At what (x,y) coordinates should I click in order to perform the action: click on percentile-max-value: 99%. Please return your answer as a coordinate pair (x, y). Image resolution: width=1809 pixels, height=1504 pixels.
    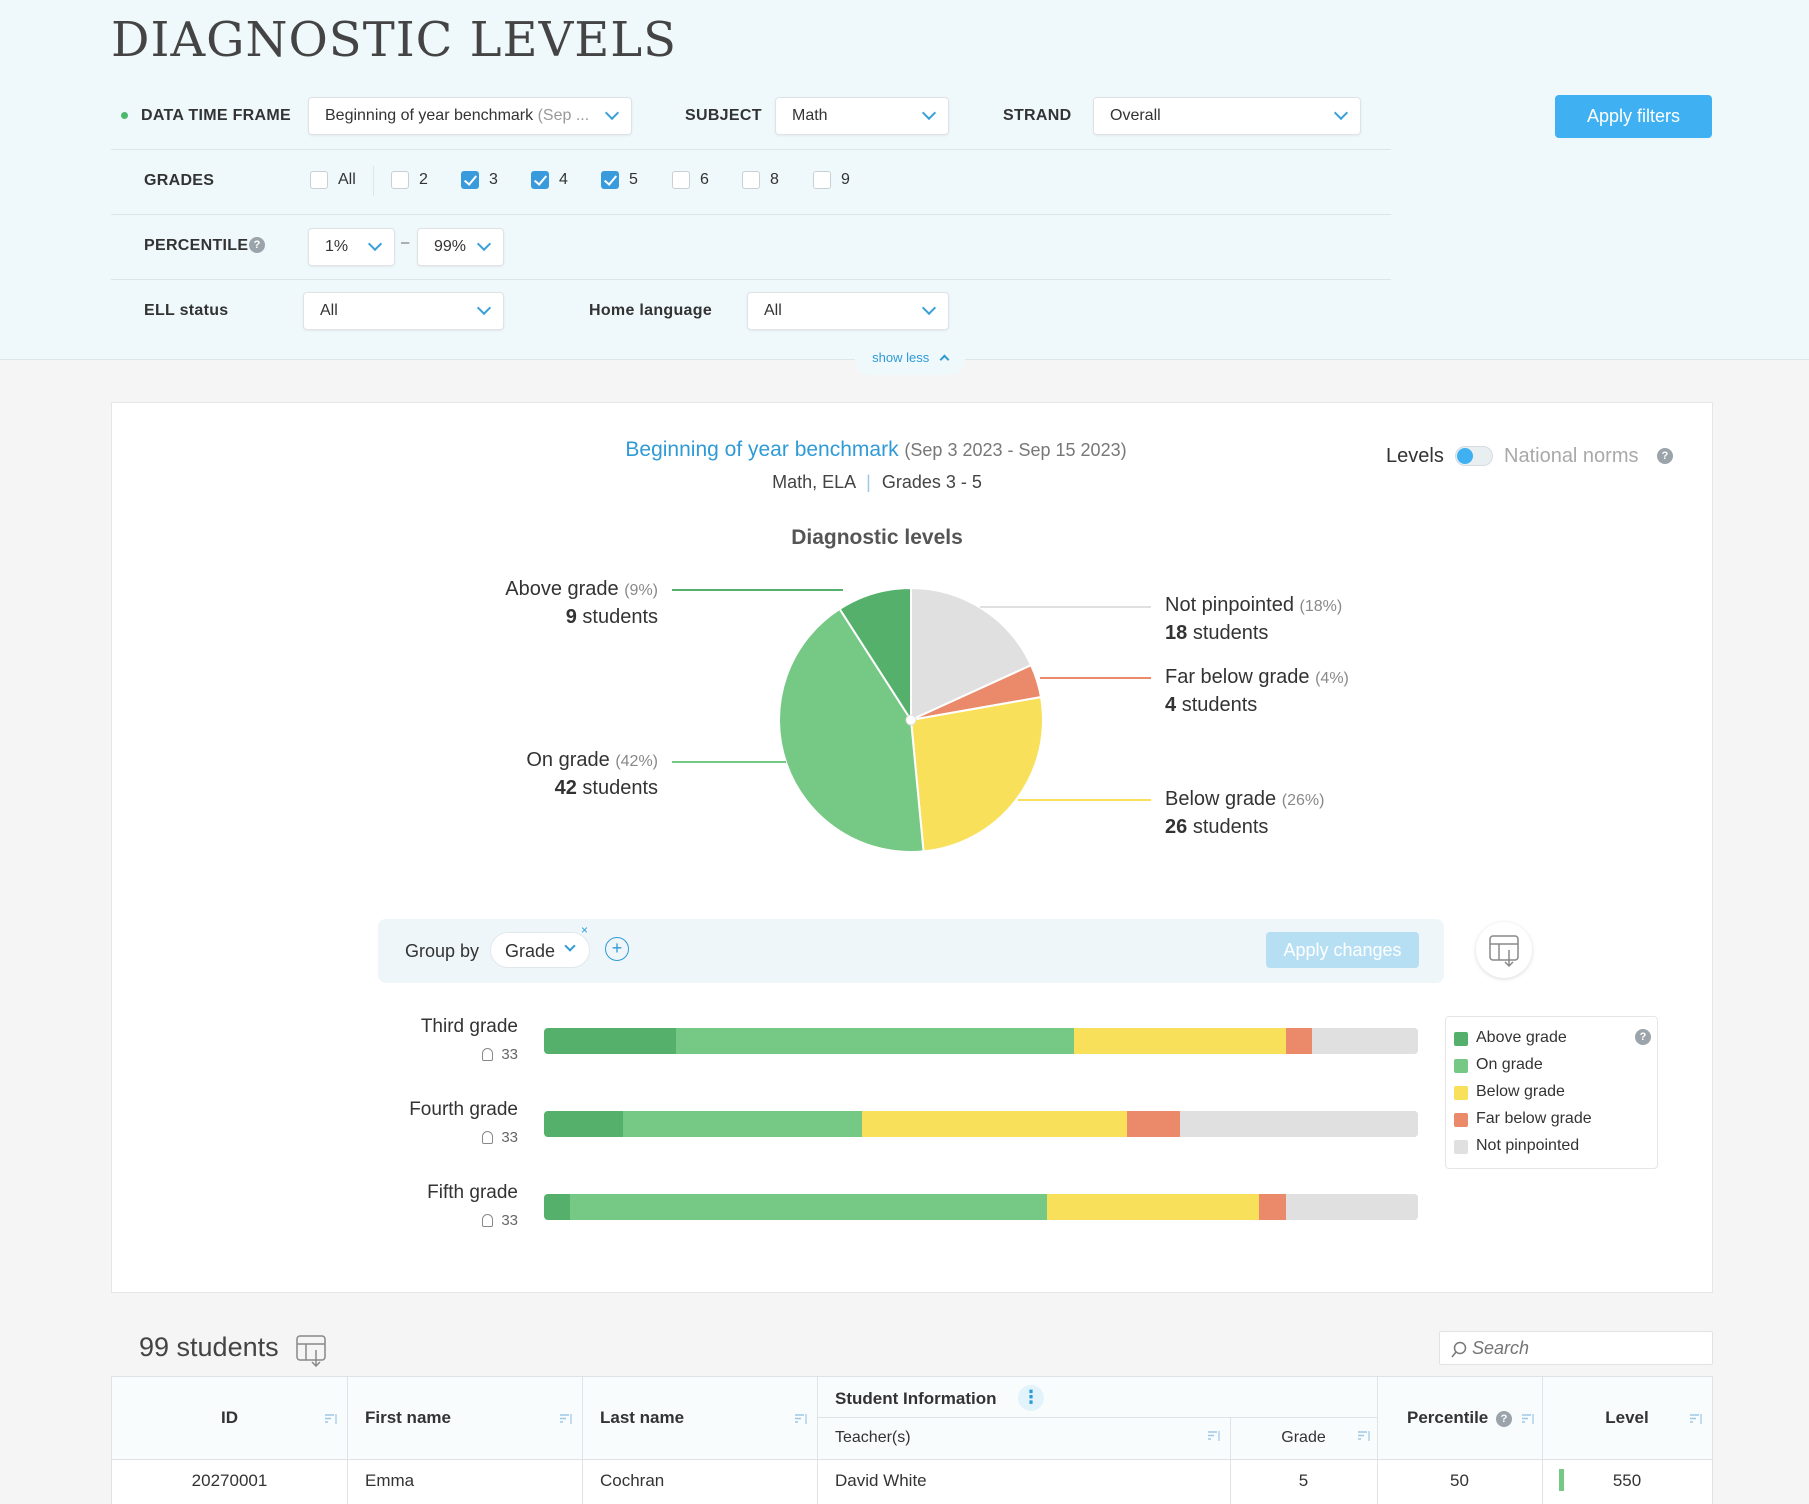
    Looking at the image, I should click on (450, 246).